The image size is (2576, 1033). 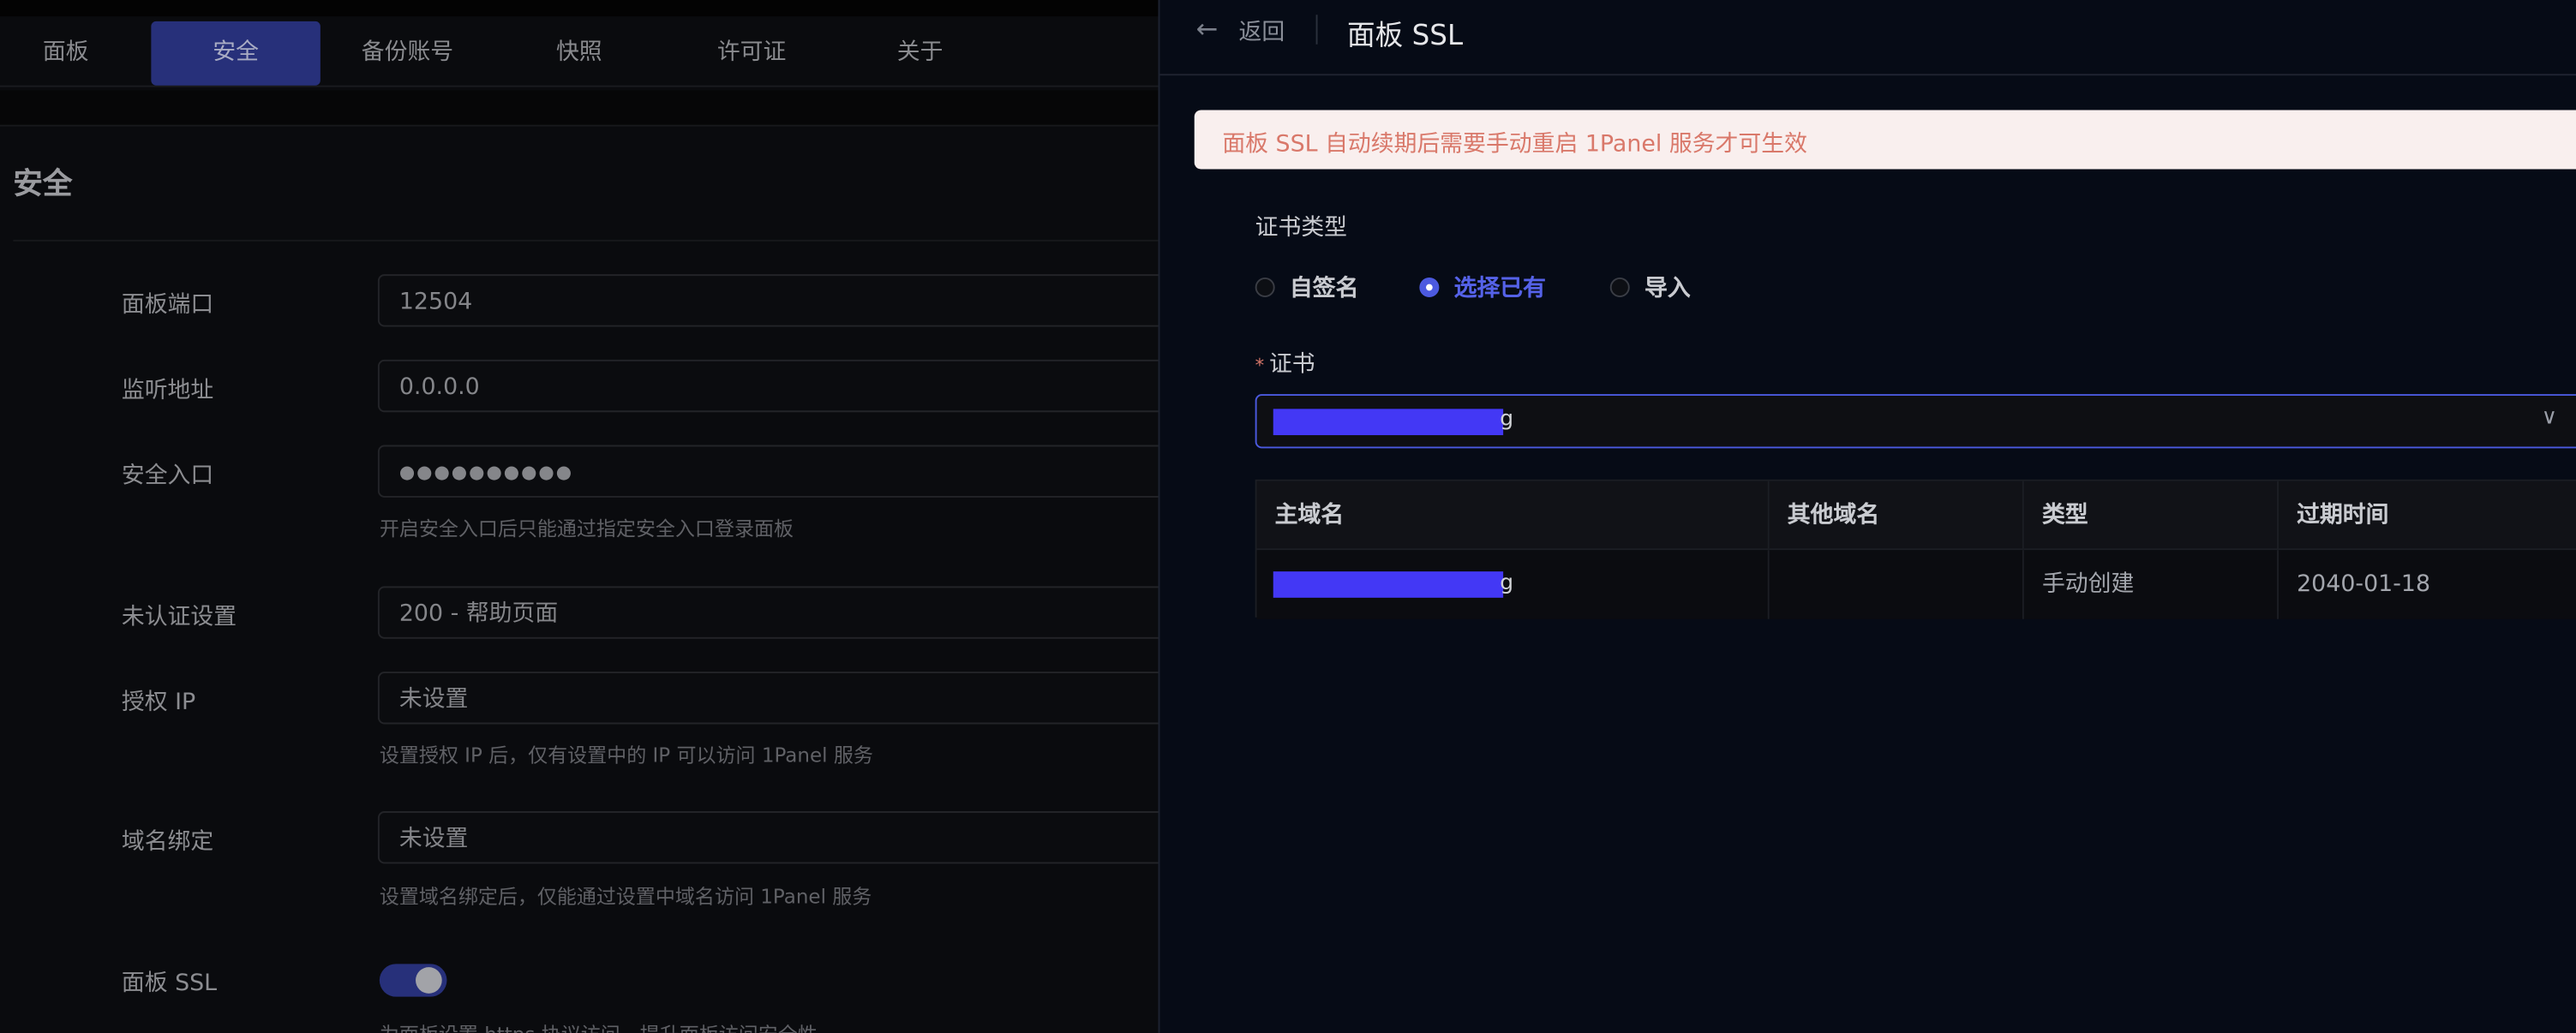 What do you see at coordinates (1260, 366) in the screenshot?
I see `required-mark: *` at bounding box center [1260, 366].